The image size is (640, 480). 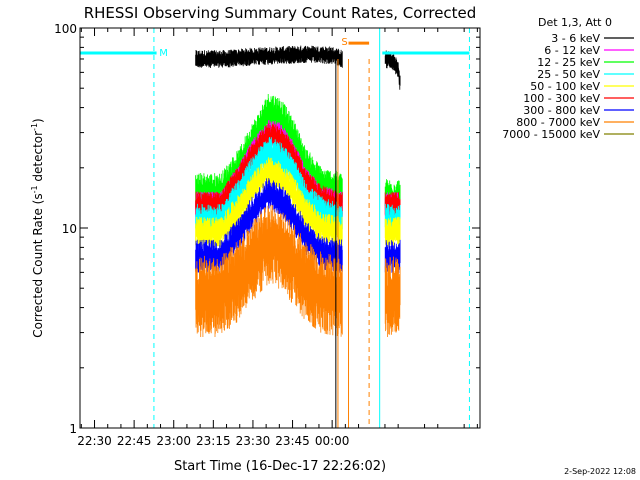 I want to click on series-300-800kev-seg1, so click(x=392, y=256).